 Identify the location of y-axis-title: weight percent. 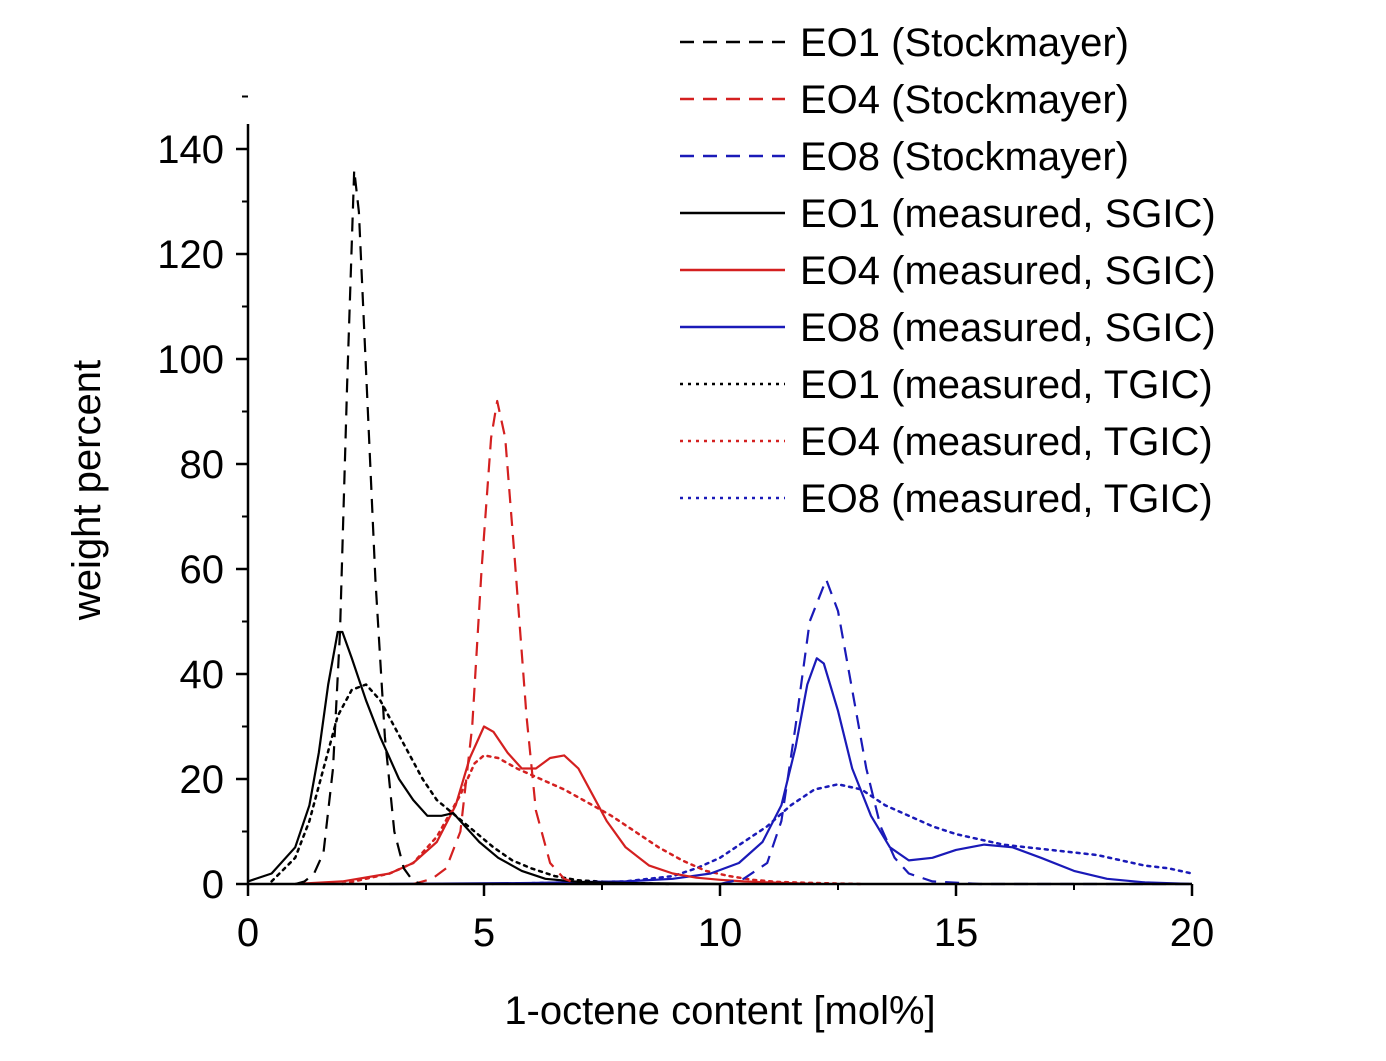
(87, 490).